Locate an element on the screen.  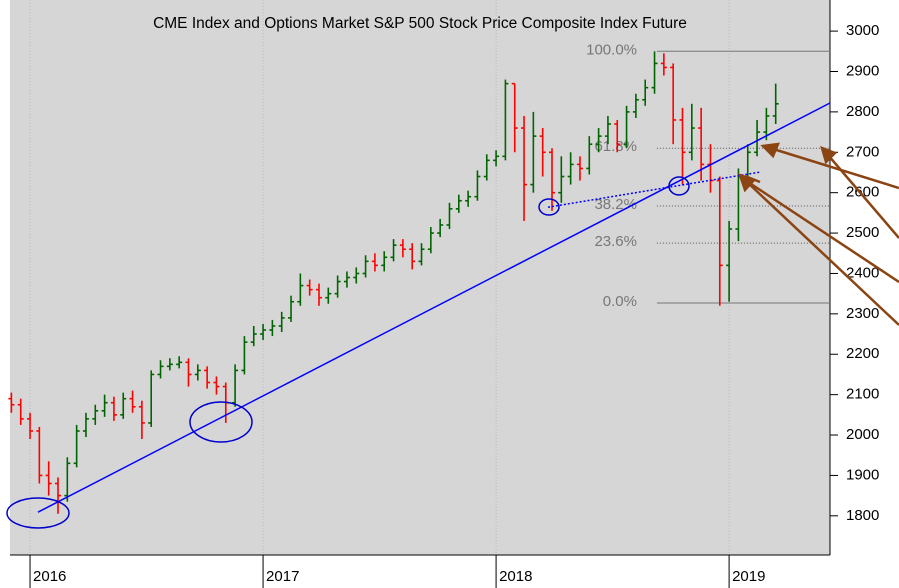
x-tick-label: 2017 is located at coordinates (282, 576).